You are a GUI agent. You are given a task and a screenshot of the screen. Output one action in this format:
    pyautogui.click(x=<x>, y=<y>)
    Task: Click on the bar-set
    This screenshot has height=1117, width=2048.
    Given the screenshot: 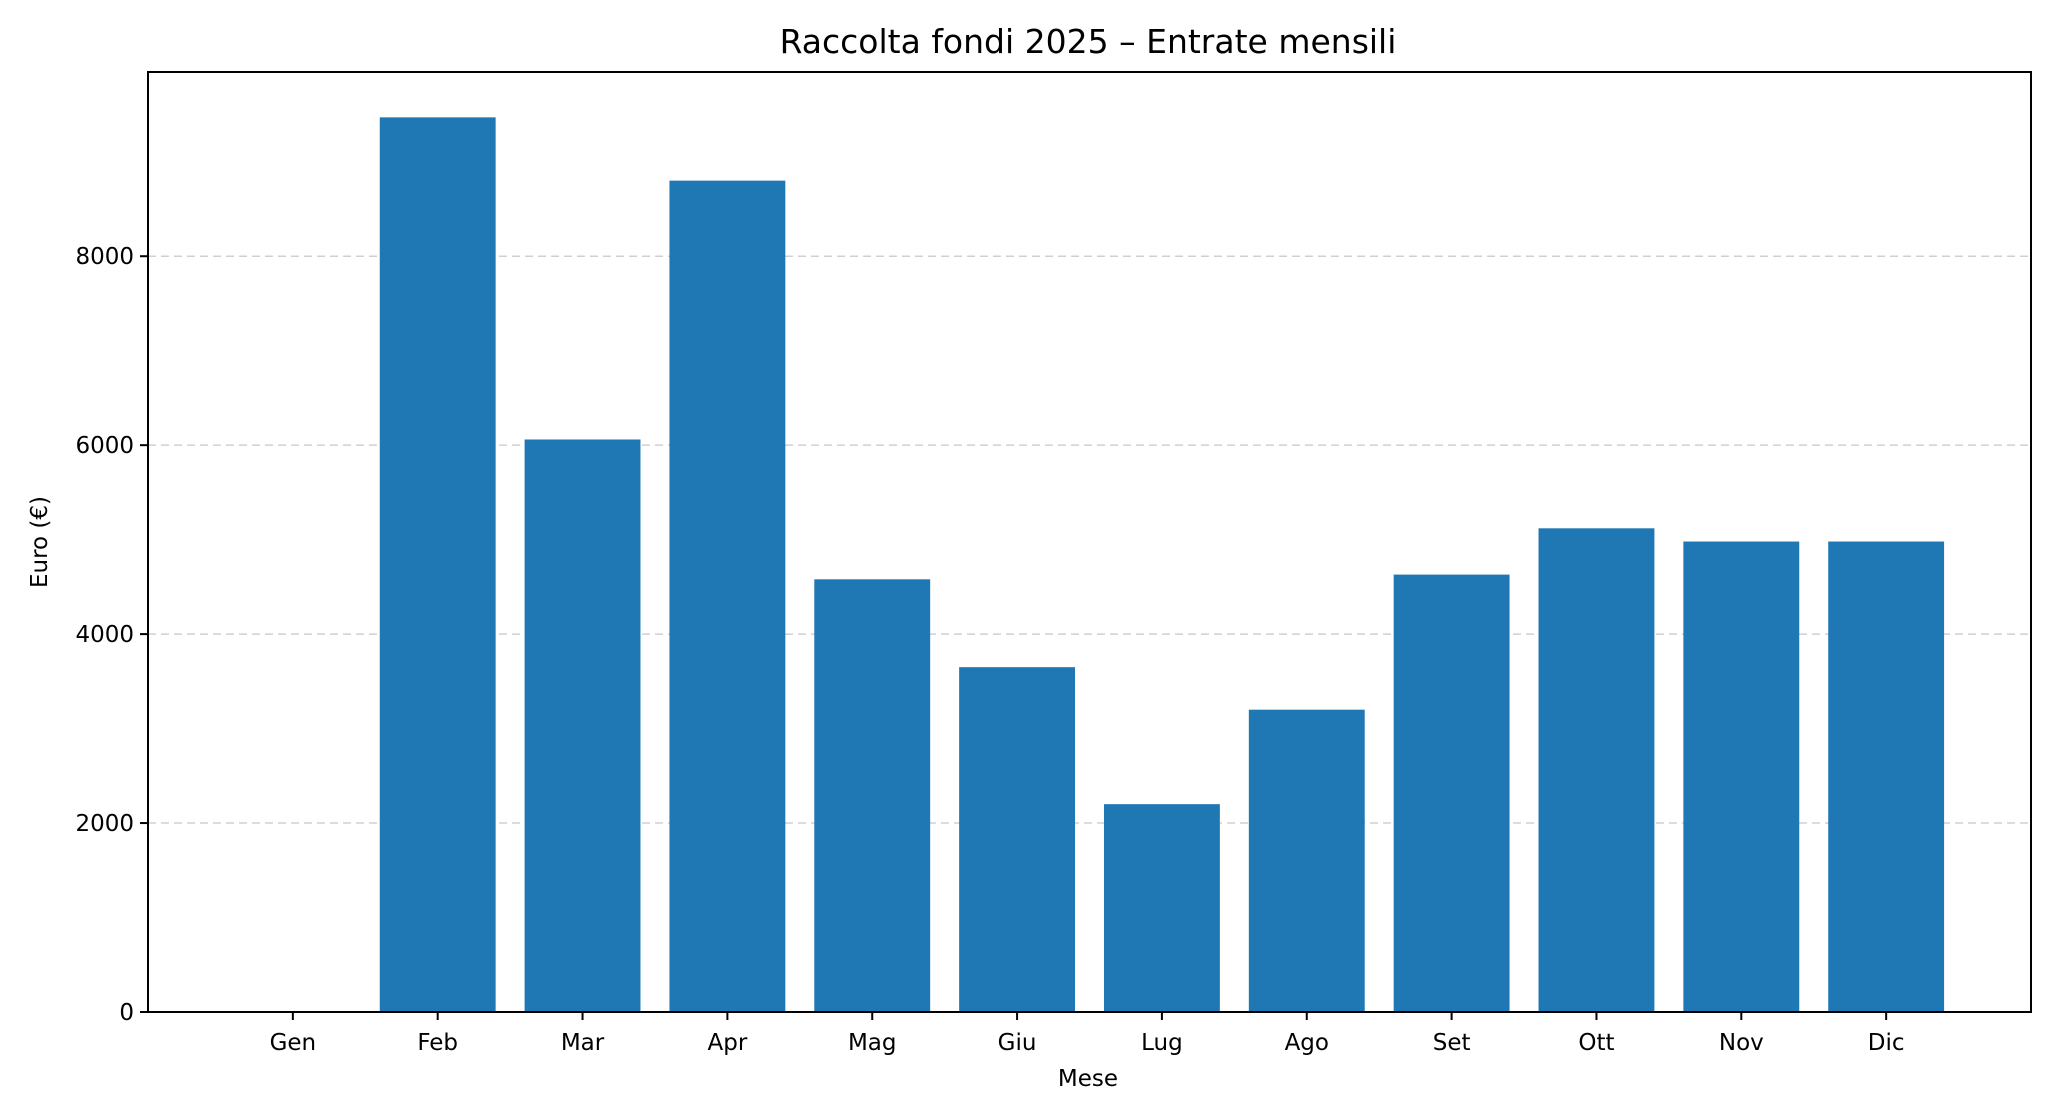 What is the action you would take?
    pyautogui.click(x=1451, y=793)
    